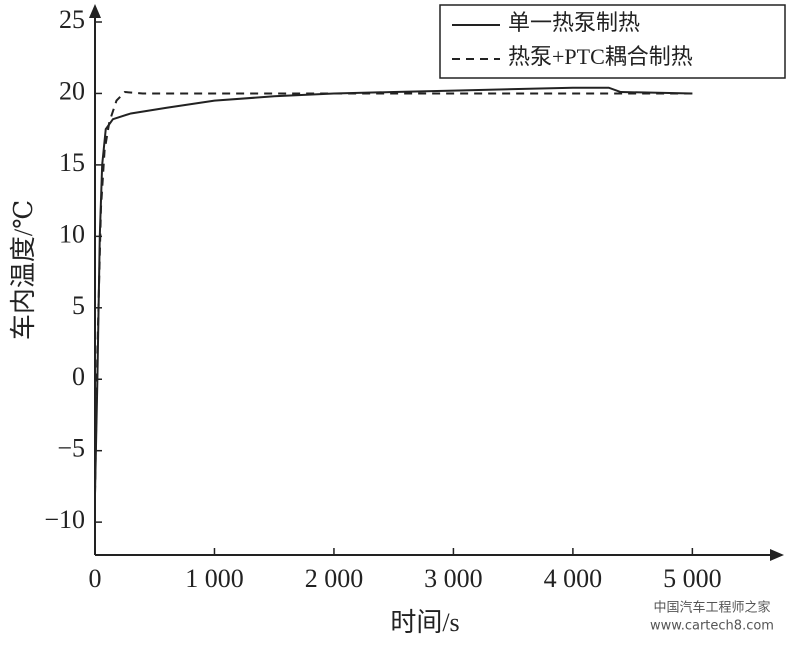 The width and height of the screenshot is (789, 646). Describe the element at coordinates (712, 626) in the screenshot. I see `watermark: www.cartech8.com` at that location.